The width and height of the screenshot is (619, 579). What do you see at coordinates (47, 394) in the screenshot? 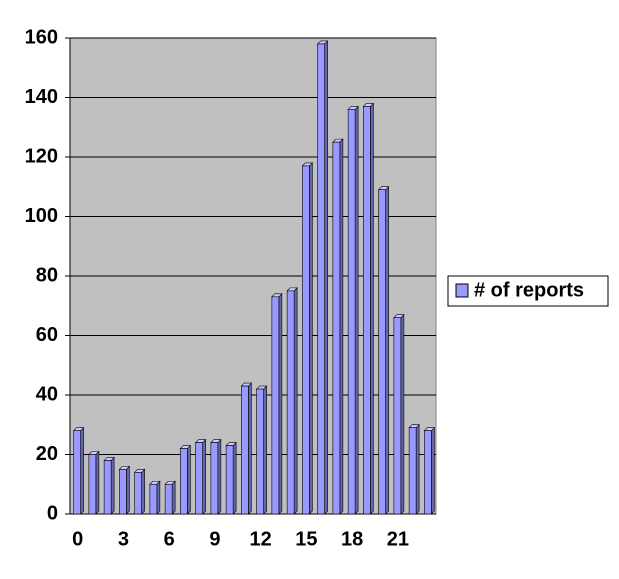
I see `y-tick-label: 40` at bounding box center [47, 394].